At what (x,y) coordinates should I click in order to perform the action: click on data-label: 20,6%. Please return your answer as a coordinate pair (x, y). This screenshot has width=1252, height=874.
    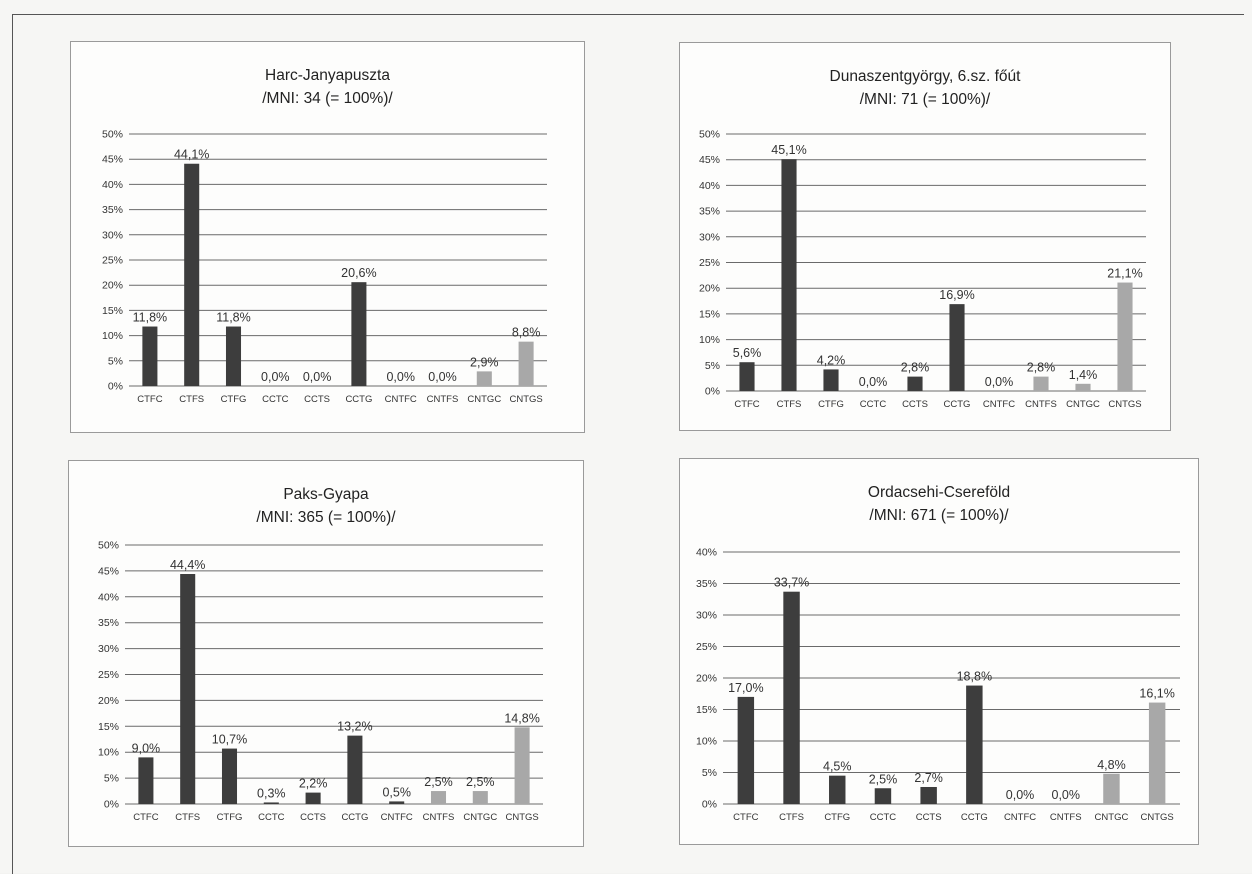
    Looking at the image, I should click on (358, 273).